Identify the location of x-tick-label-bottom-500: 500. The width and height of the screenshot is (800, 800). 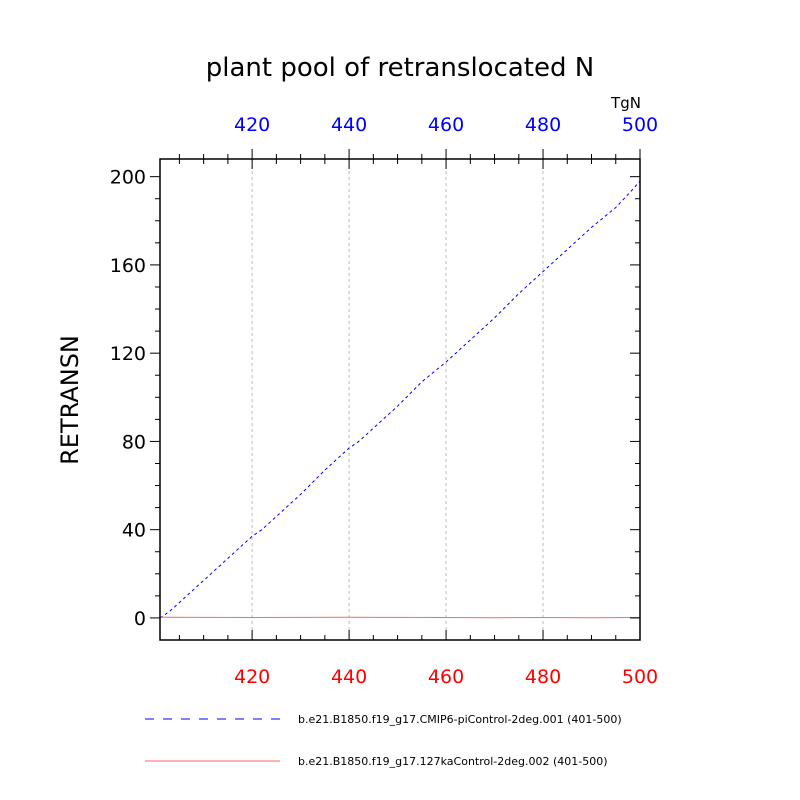
(640, 677).